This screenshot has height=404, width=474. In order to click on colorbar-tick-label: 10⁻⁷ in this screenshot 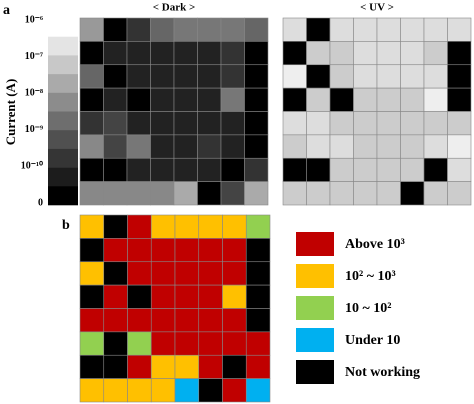, I will do `click(34, 56)`.